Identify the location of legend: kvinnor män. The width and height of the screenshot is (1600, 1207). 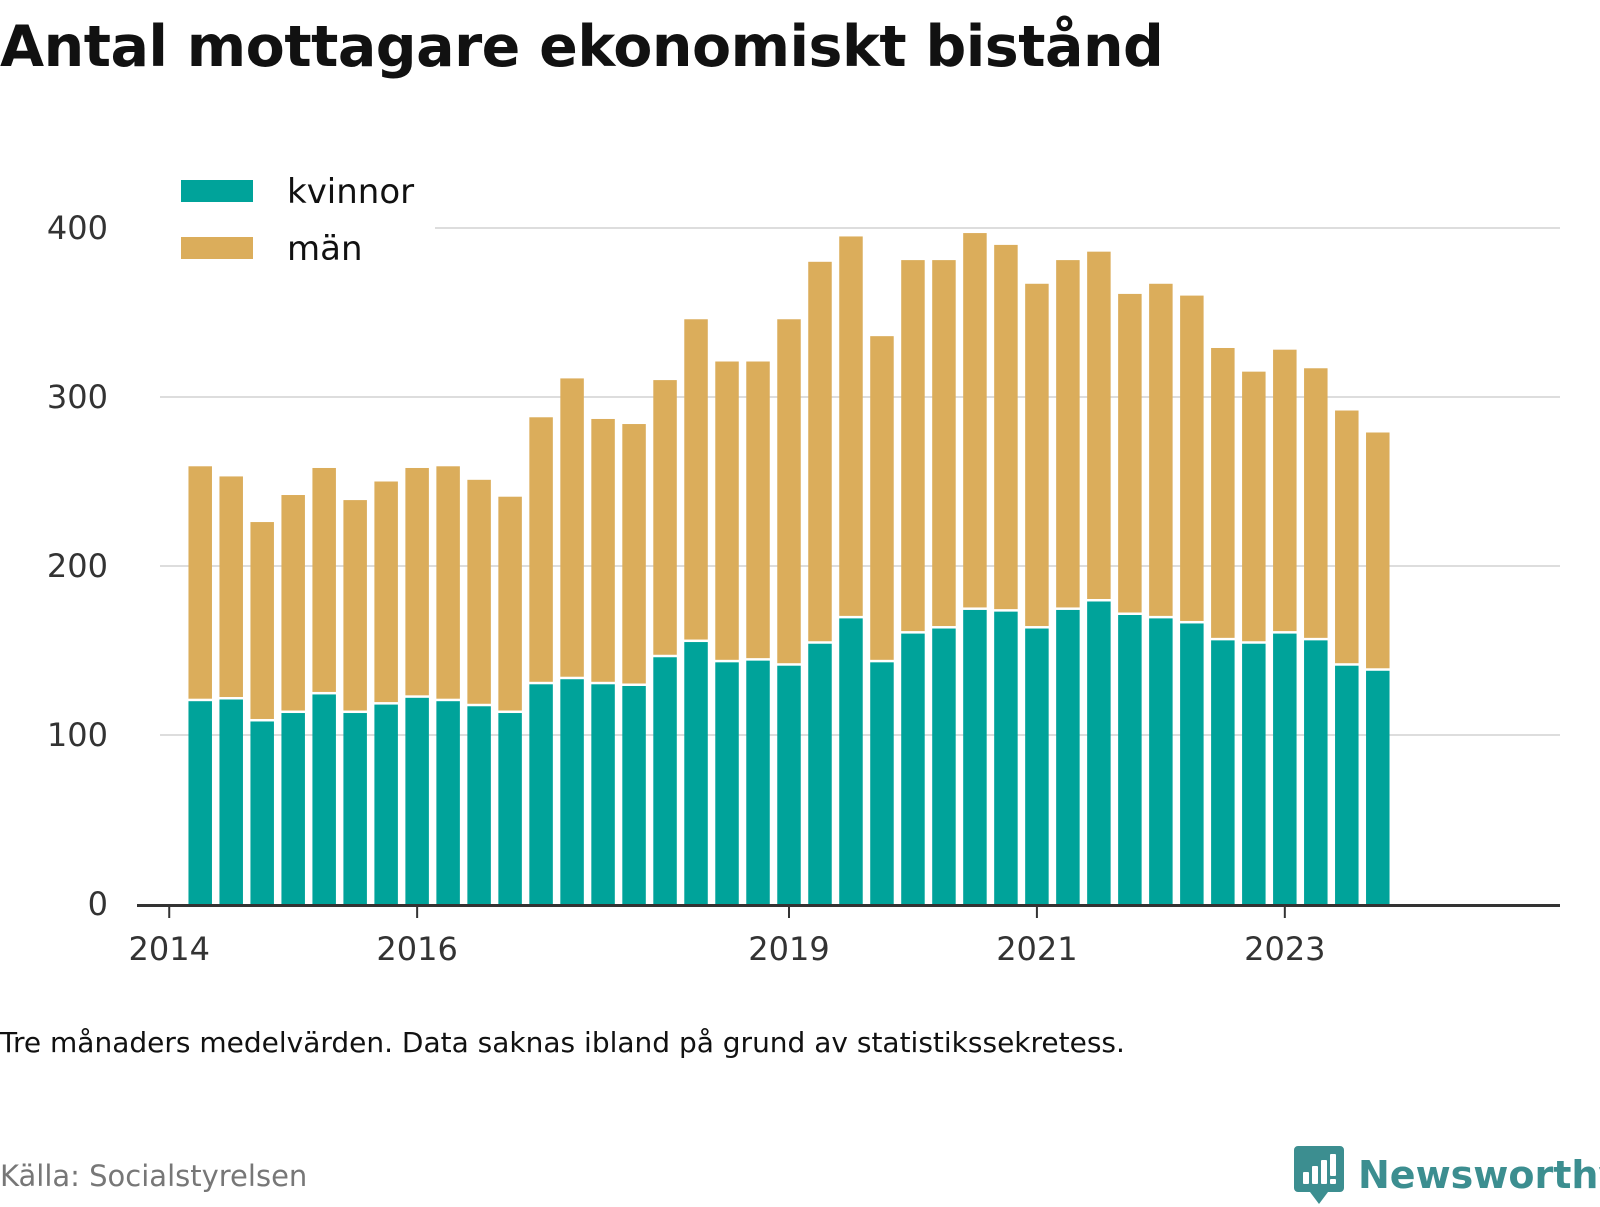
(297, 219).